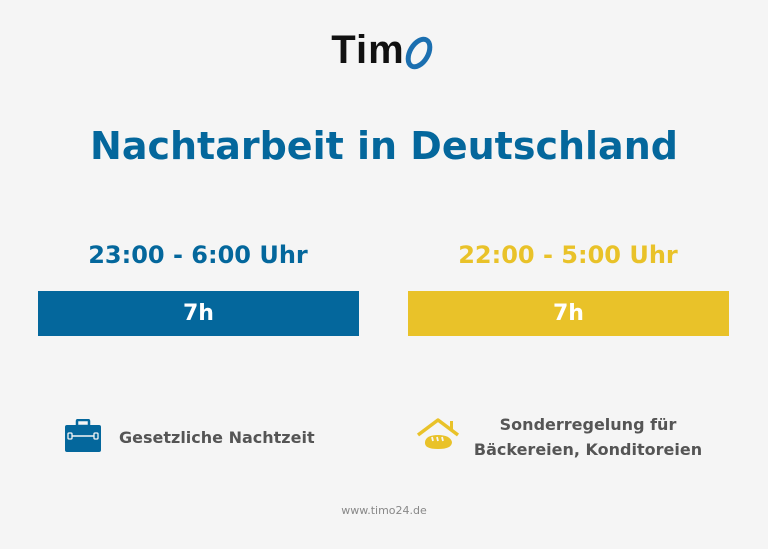 This screenshot has height=549, width=768. Describe the element at coordinates (588, 424) in the screenshot. I see `right-label-line1: Sonderregelung für` at that location.